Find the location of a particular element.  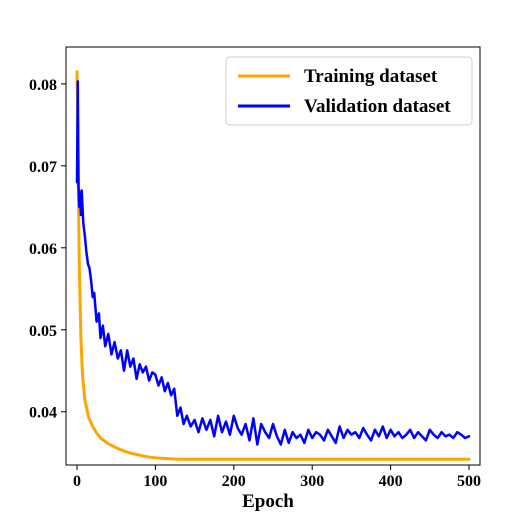

legend-box is located at coordinates (349, 91).